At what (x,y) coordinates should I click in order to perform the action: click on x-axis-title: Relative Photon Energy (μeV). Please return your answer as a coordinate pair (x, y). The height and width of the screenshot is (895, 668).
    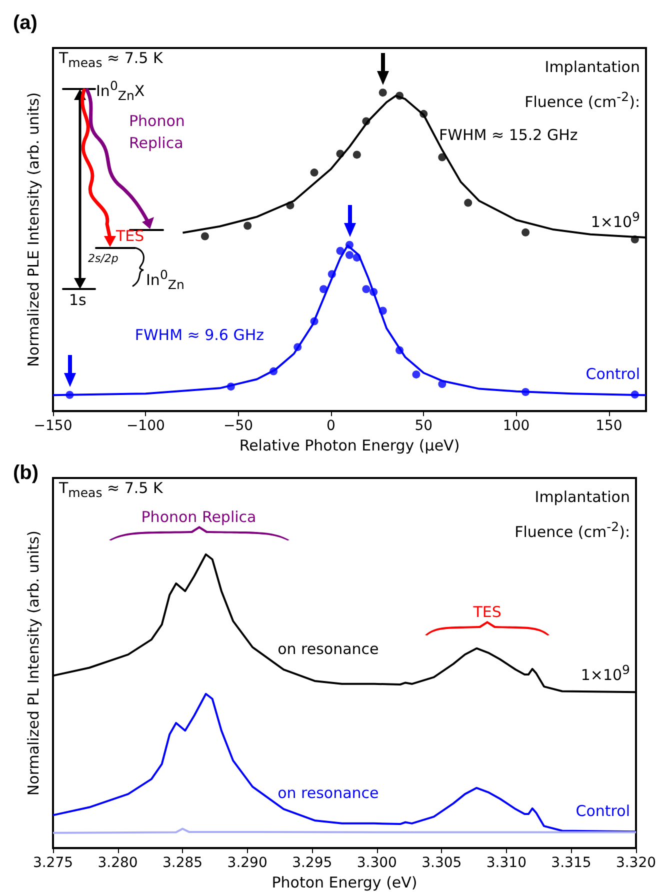
    Looking at the image, I should click on (349, 445).